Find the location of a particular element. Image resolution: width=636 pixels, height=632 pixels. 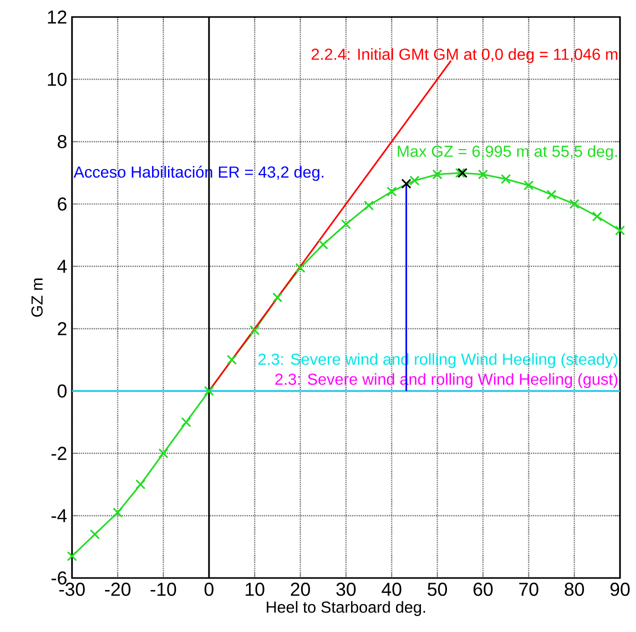

x-tick-label: 0 is located at coordinates (209, 589).